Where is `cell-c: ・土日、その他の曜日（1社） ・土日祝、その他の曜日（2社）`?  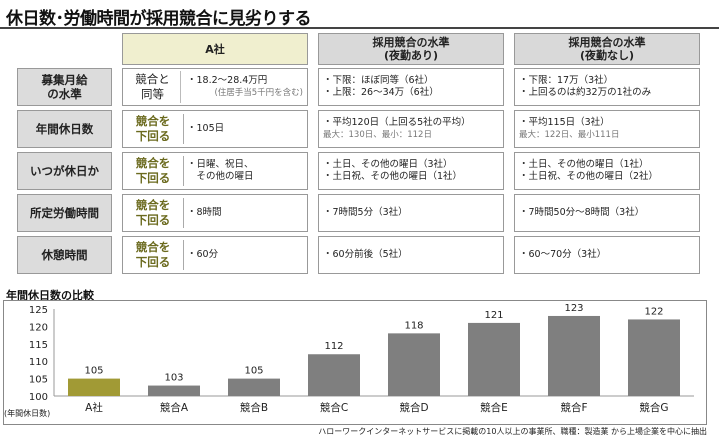
cell-c: ・土日、その他の曜日（1社） ・土日祝、その他の曜日（2社） is located at coordinates (607, 171).